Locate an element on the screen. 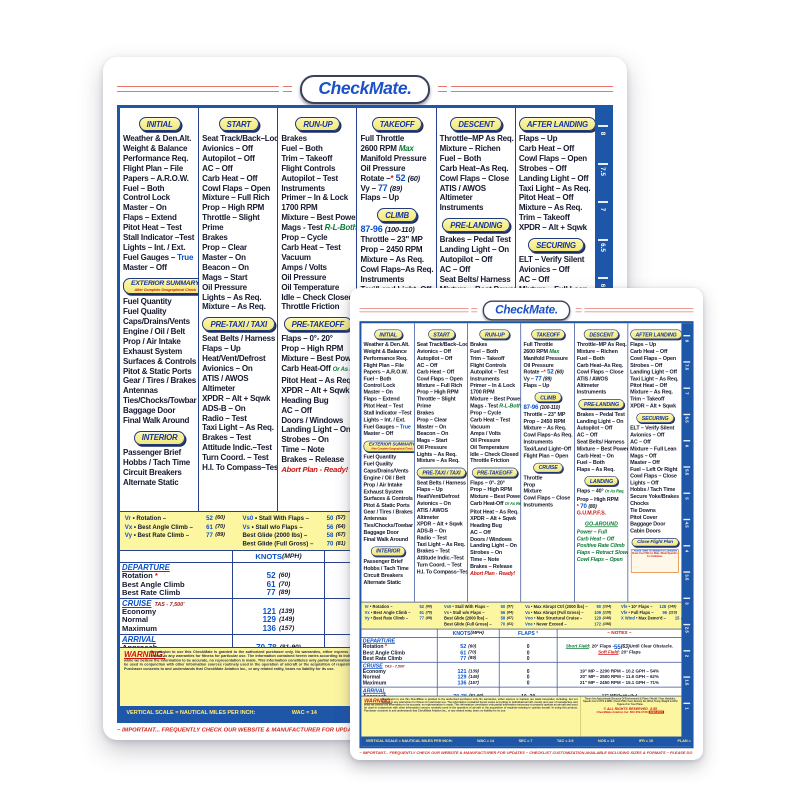  checklist-text: Engine / Oil / Belt is located at coordinates (154, 331).